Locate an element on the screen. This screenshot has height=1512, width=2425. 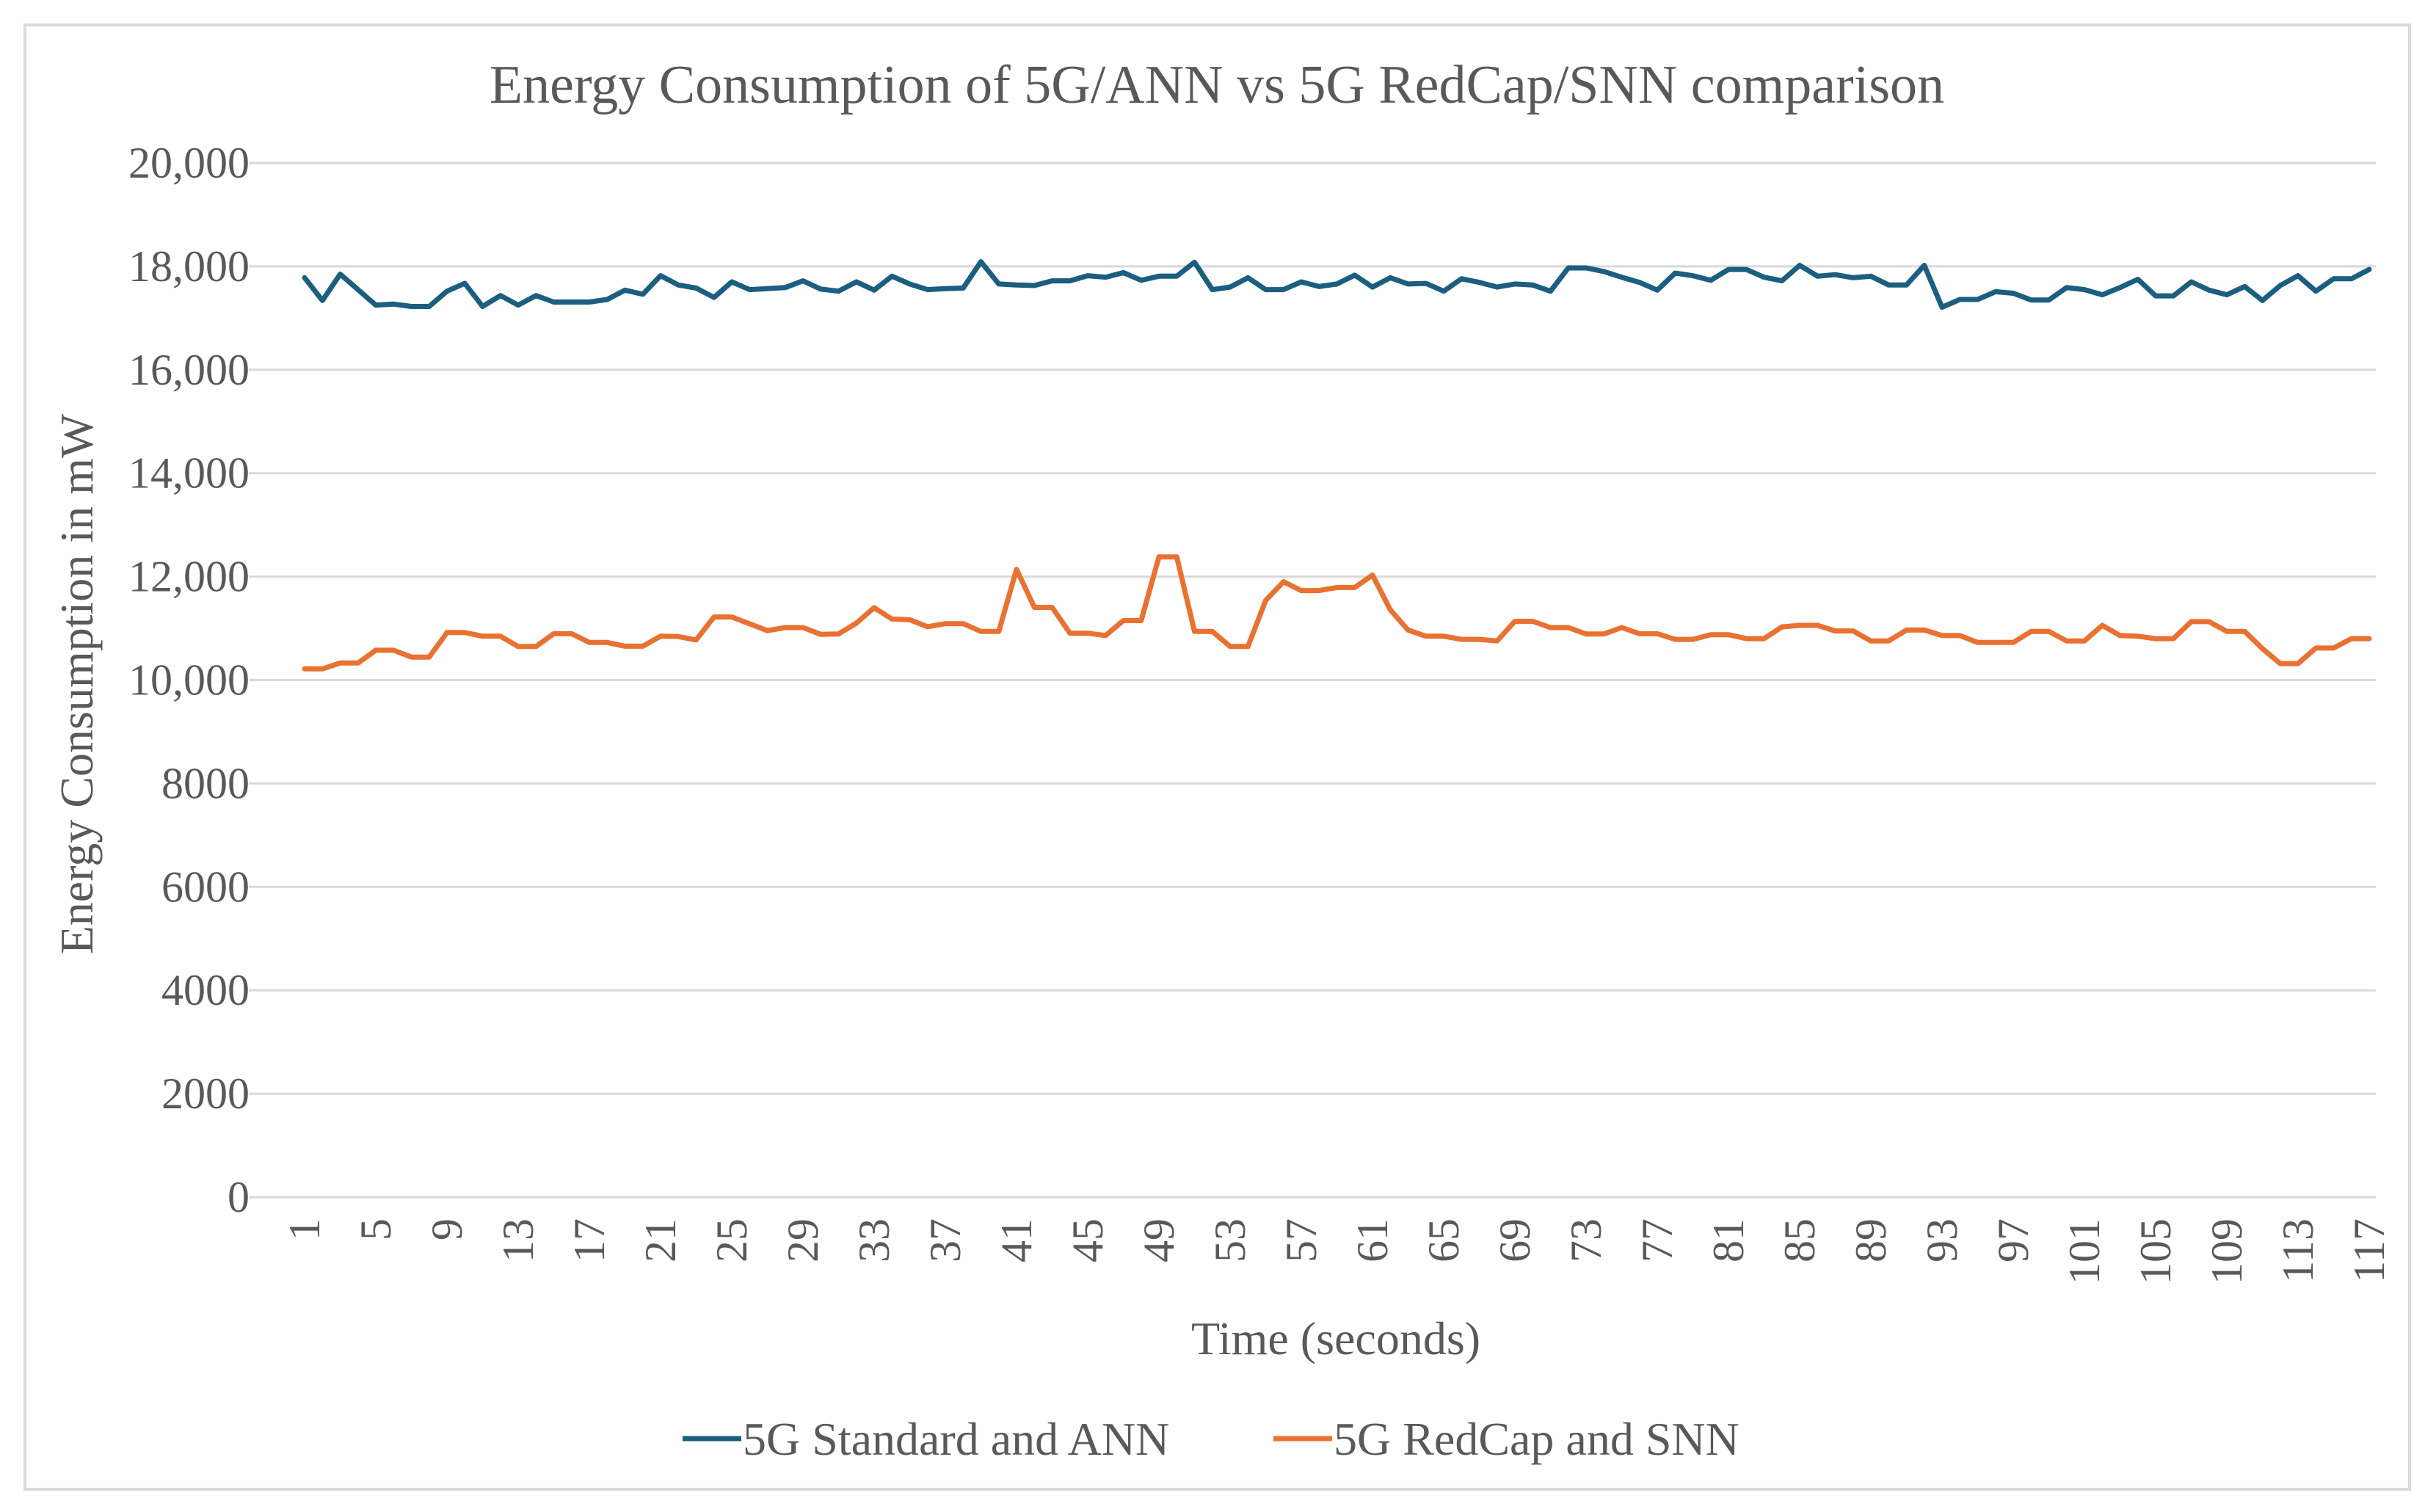
data-points-snn is located at coordinates (1337, 612).